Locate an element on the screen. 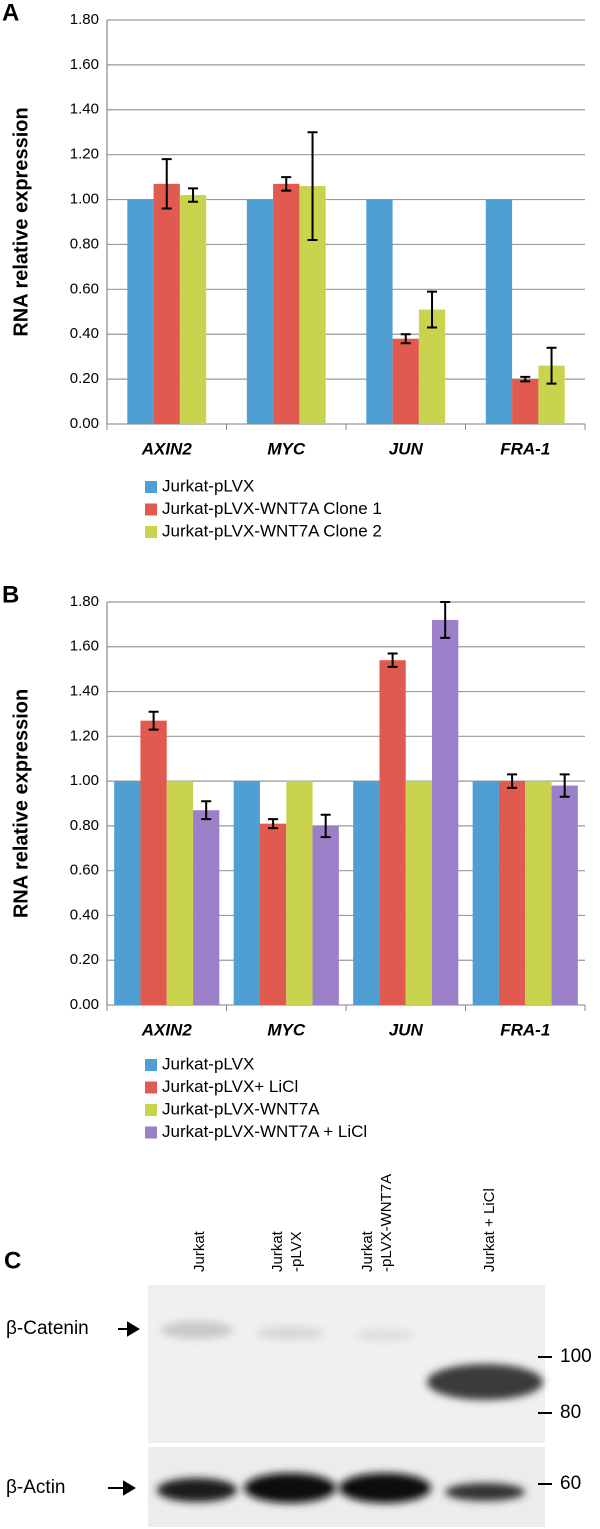 The height and width of the screenshot is (1529, 600). legend-label: Jurkat-pLVX+ LiCl is located at coordinates (230, 1086).